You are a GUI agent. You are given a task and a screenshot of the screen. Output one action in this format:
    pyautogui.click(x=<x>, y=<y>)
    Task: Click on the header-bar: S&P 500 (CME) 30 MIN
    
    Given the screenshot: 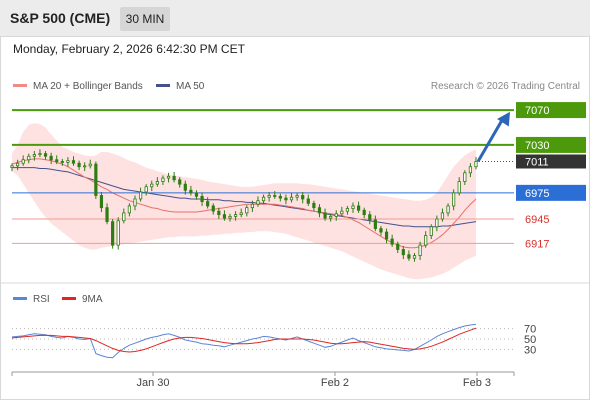 What is the action you would take?
    pyautogui.click(x=295, y=18)
    